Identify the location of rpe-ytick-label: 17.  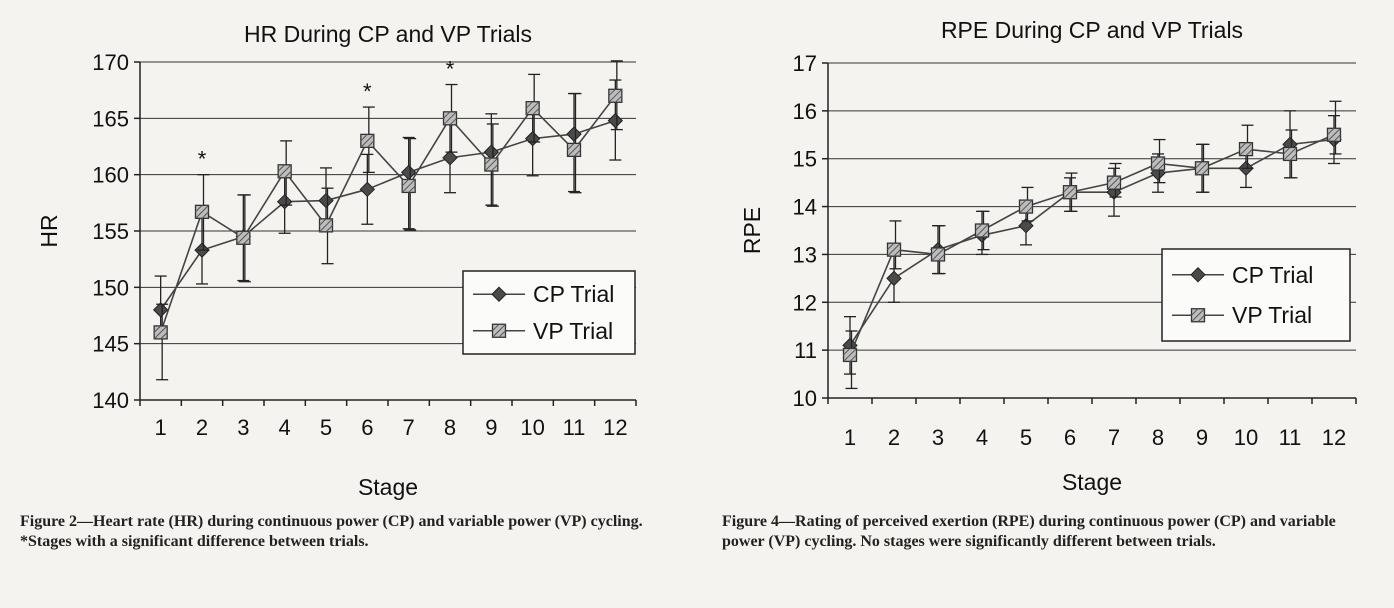
(805, 63).